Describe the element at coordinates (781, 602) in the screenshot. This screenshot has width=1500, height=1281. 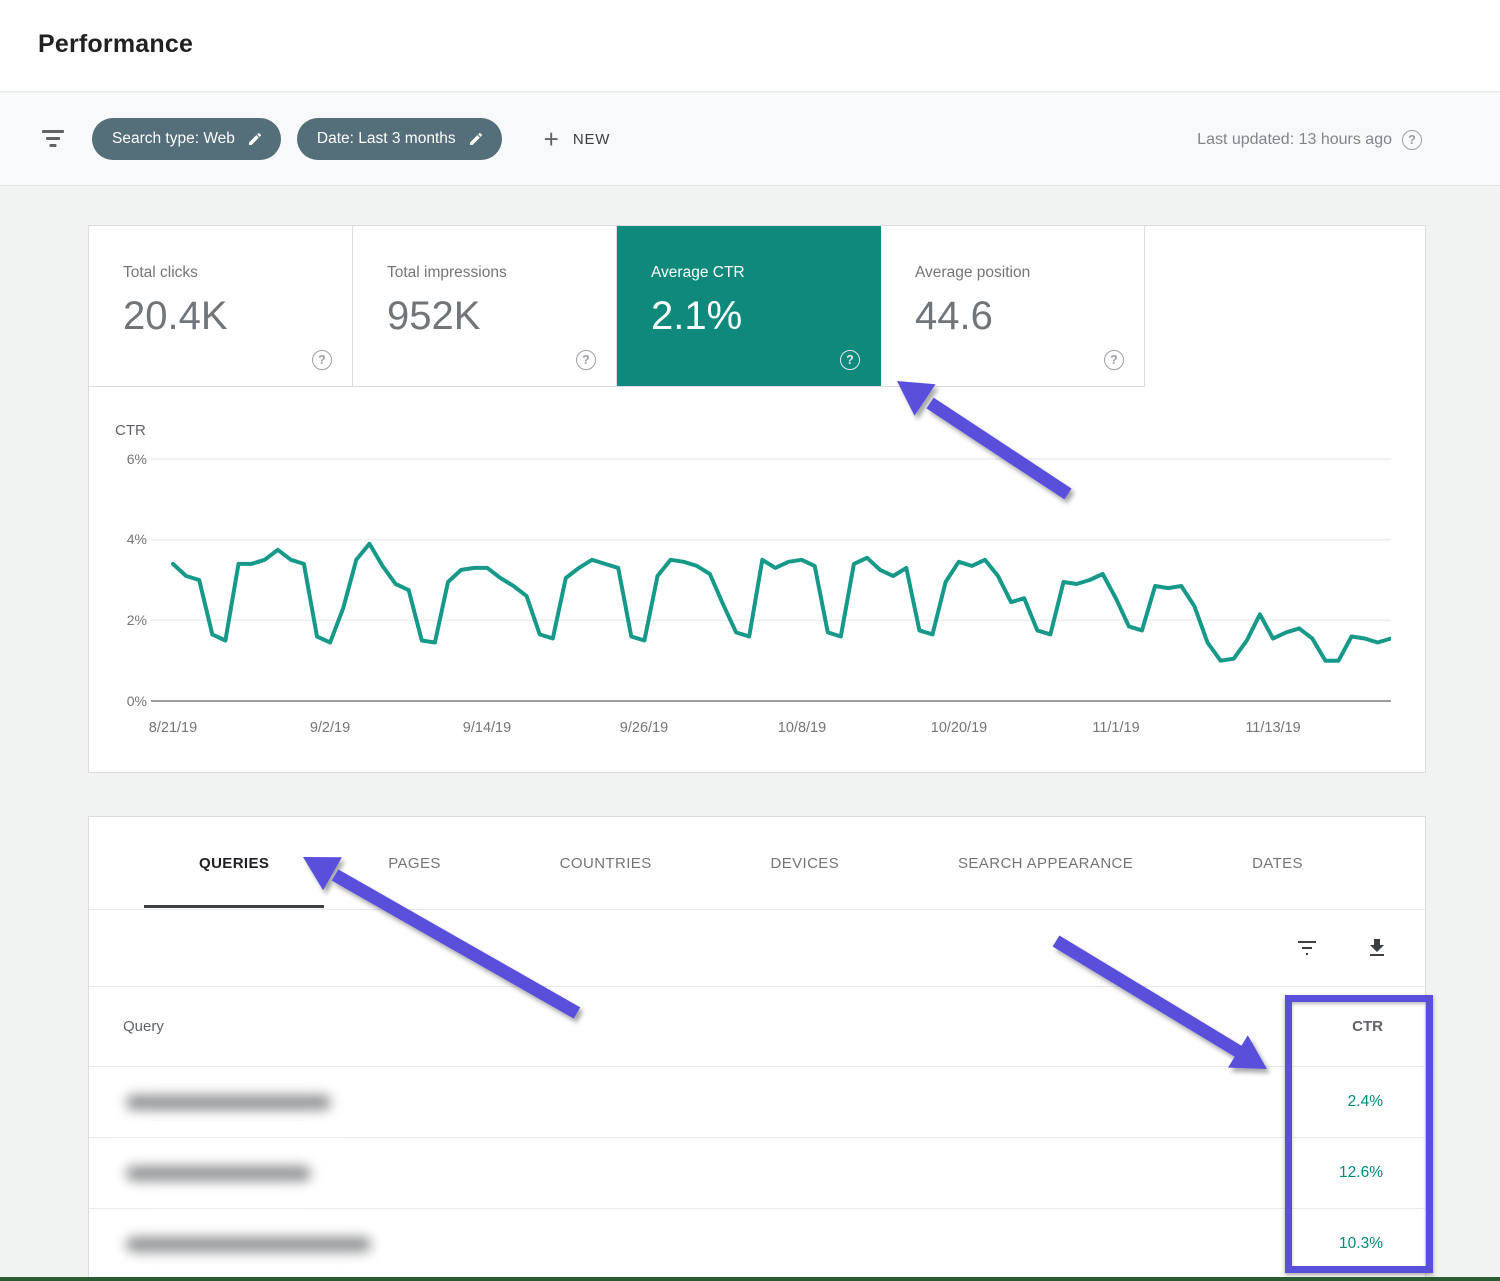
I see `ctr-series-line` at that location.